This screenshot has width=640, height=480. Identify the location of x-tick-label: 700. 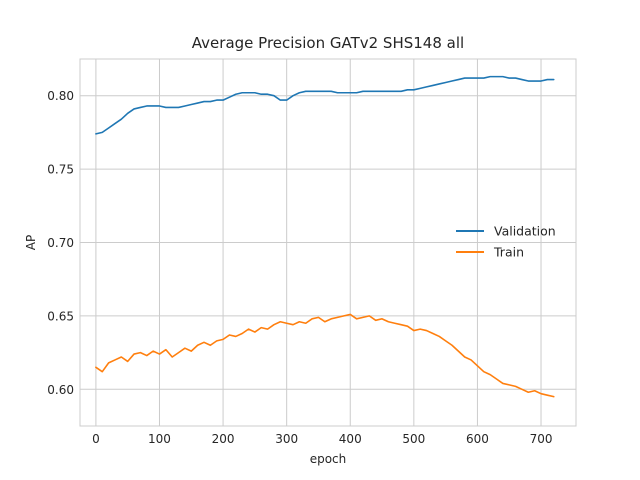
(541, 439).